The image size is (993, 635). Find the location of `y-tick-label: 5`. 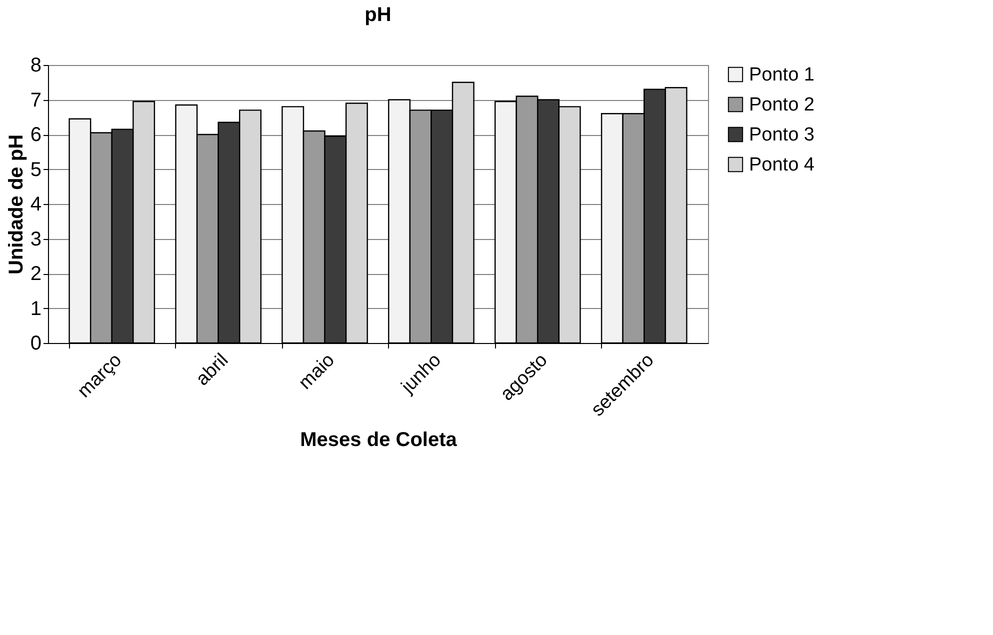

y-tick-label: 5 is located at coordinates (36, 169).